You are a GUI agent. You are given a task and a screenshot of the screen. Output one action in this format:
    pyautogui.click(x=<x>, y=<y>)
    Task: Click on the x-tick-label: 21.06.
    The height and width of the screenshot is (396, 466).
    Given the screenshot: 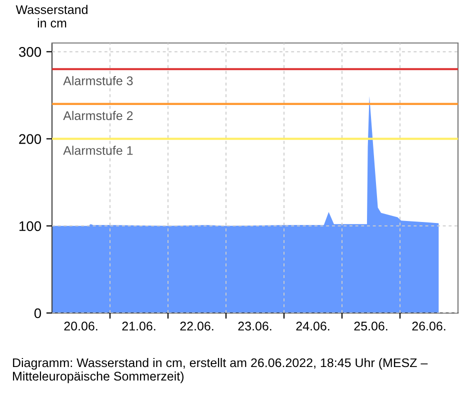 What is the action you would take?
    pyautogui.click(x=139, y=326)
    